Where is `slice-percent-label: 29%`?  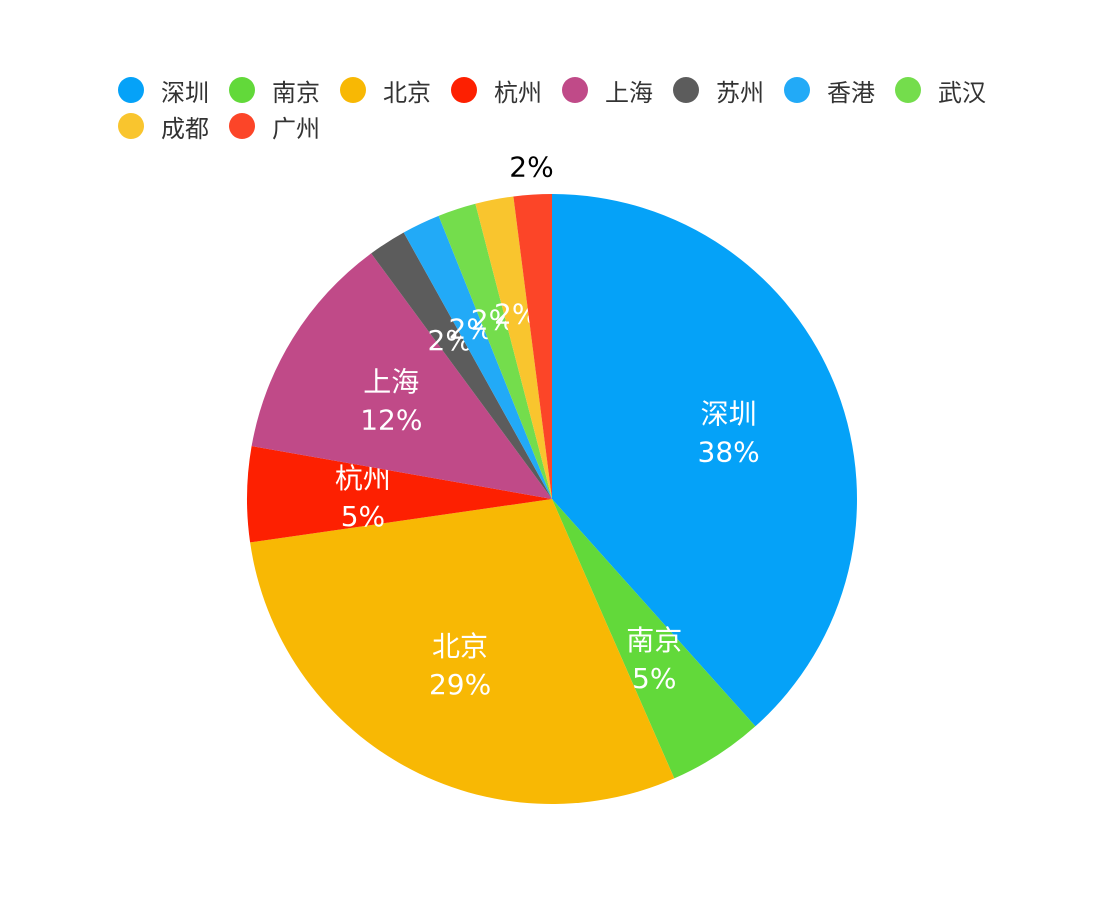 slice-percent-label: 29% is located at coordinates (460, 684).